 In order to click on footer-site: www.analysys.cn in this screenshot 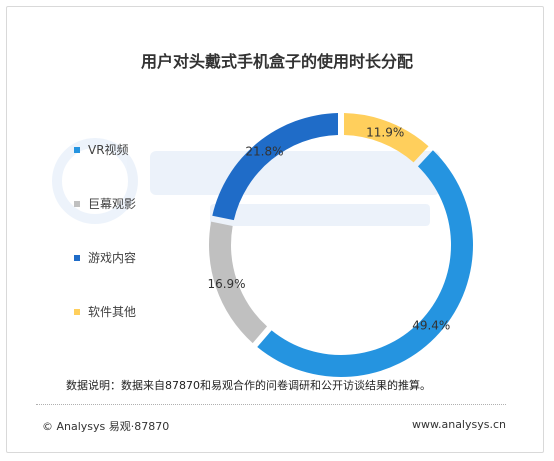, I will do `click(459, 424)`.